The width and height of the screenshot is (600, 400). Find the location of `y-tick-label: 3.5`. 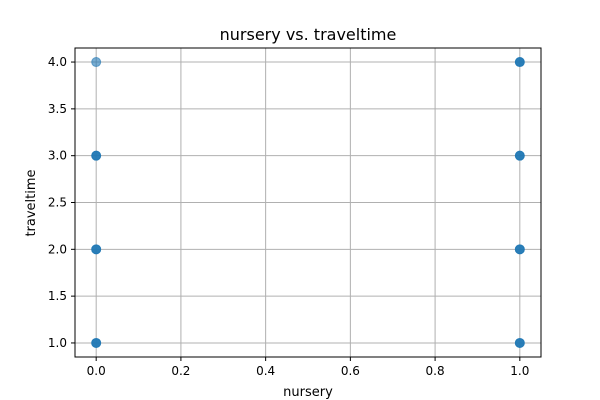

y-tick-label: 3.5 is located at coordinates (57, 109).